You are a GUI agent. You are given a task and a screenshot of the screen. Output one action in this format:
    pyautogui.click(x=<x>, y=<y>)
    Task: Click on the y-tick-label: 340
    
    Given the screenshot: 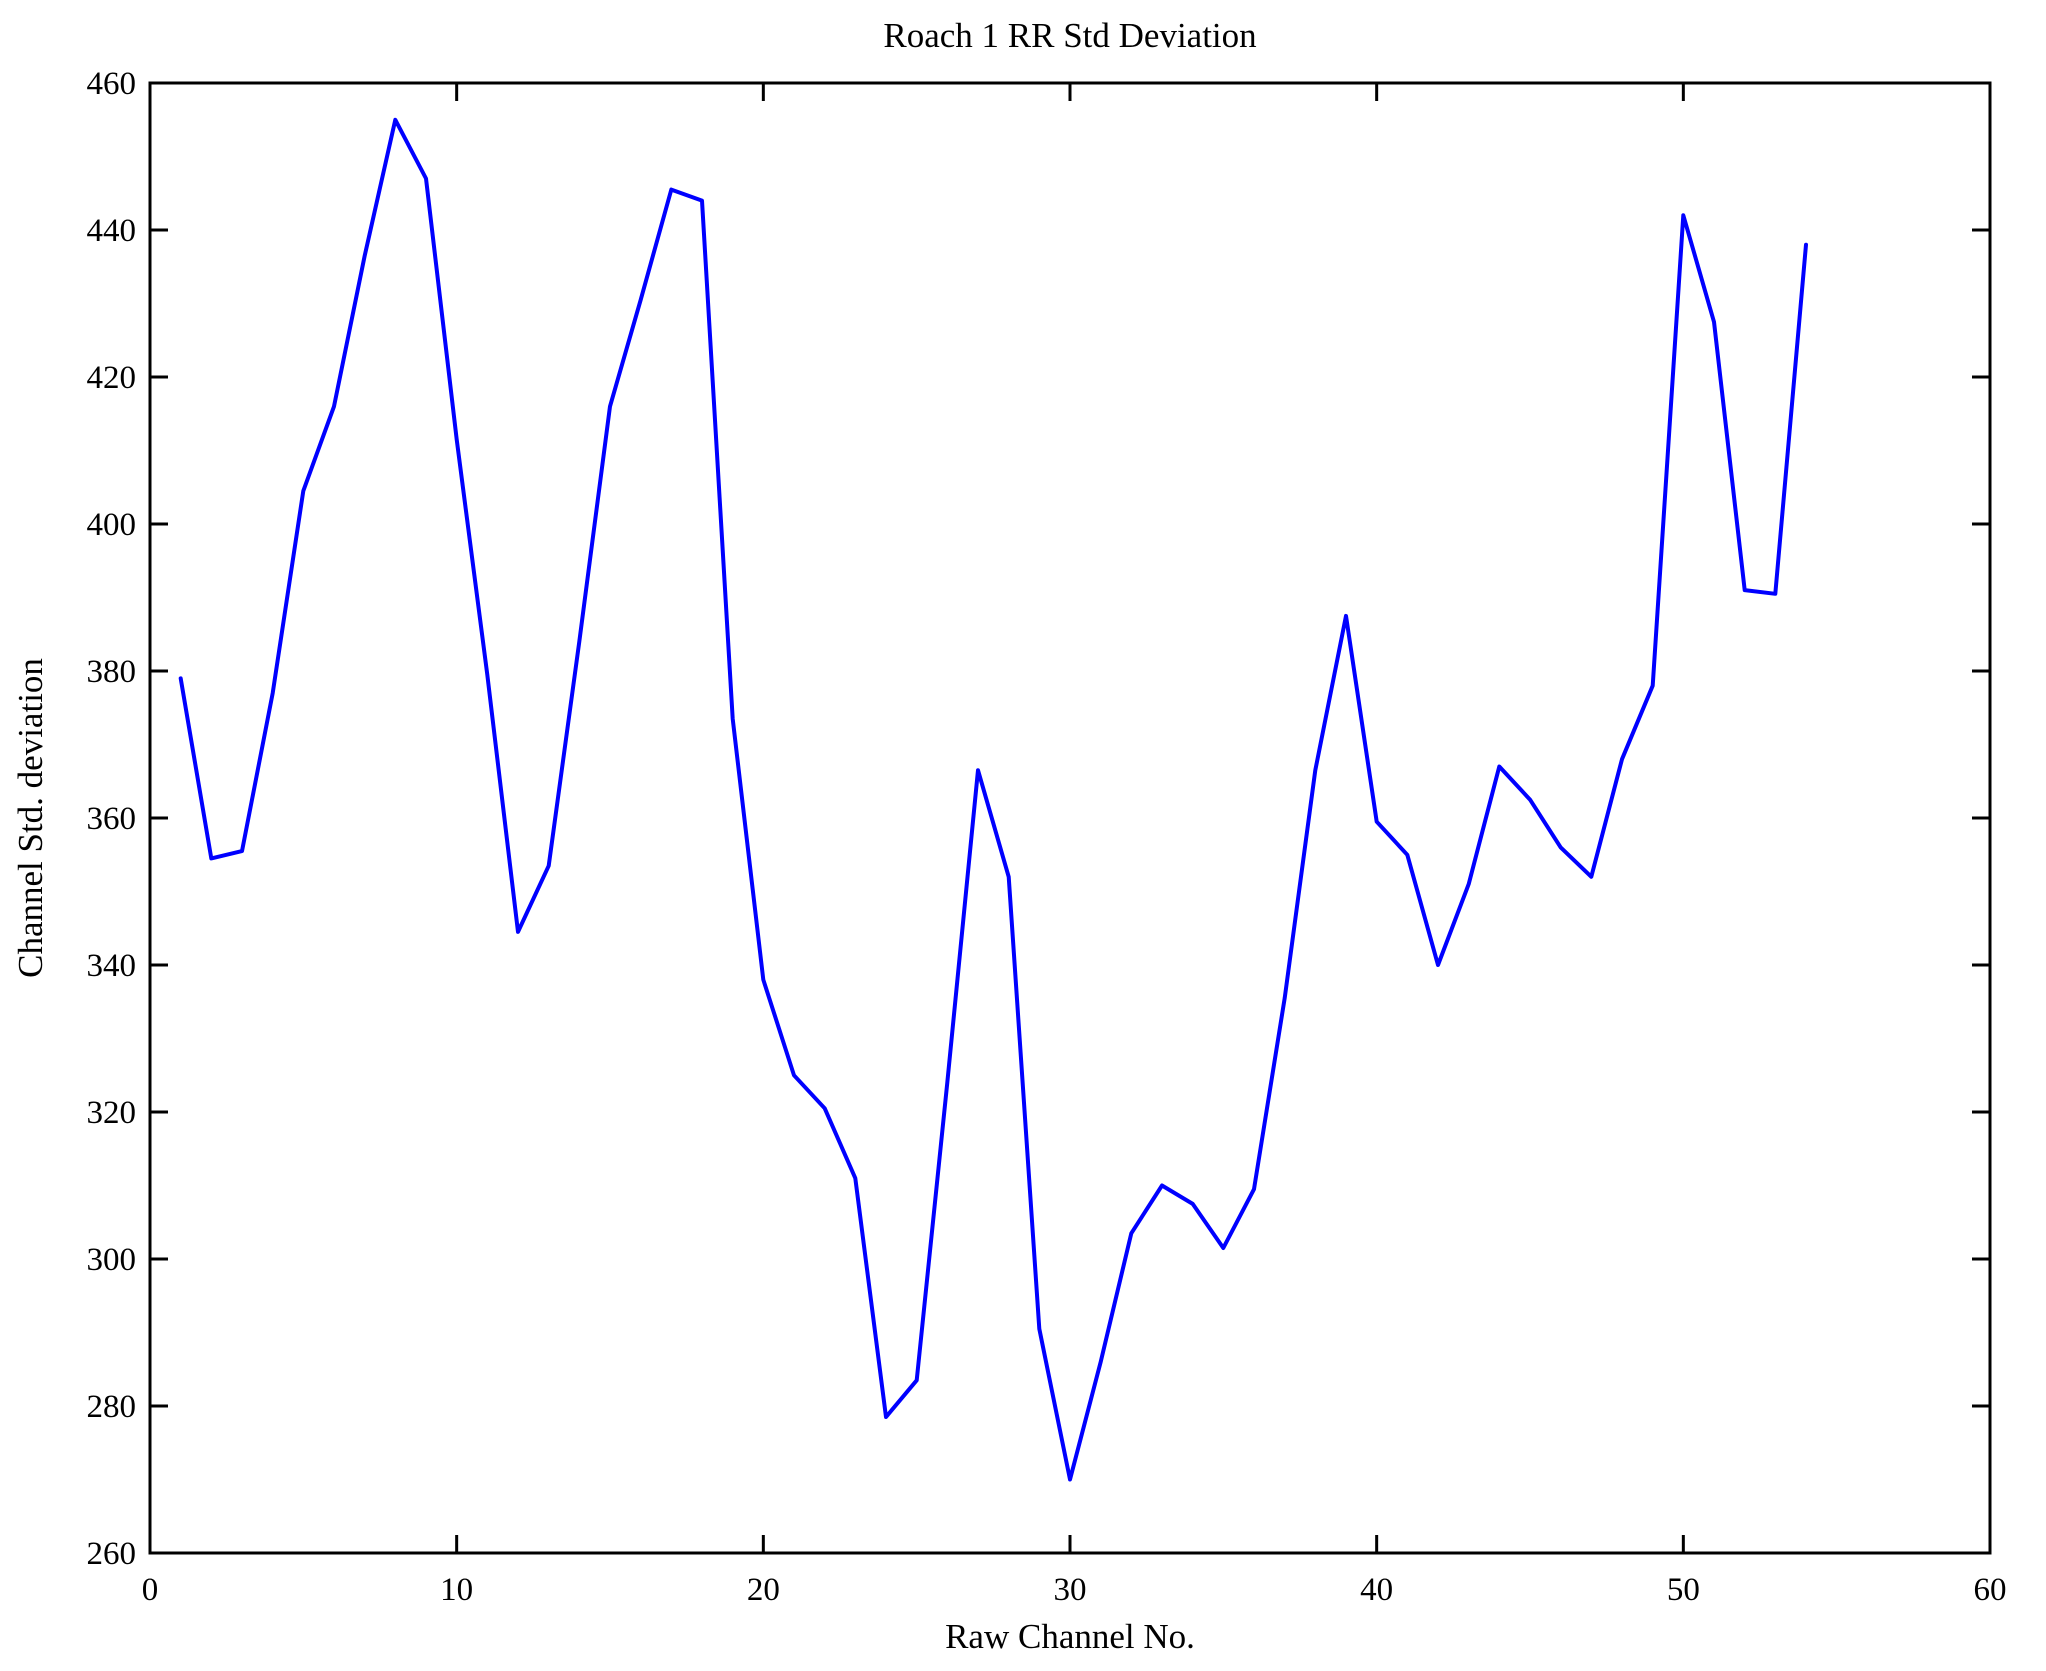 What is the action you would take?
    pyautogui.click(x=112, y=966)
    